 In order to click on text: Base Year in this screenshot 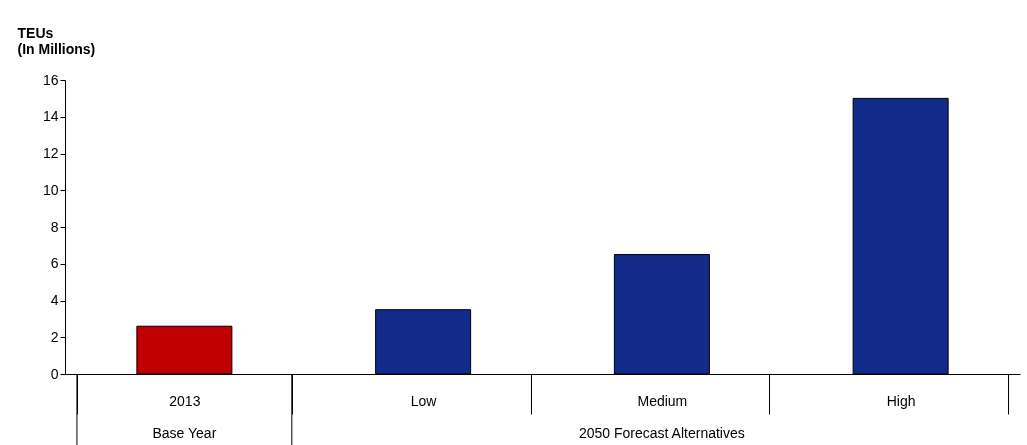, I will do `click(184, 433)`.